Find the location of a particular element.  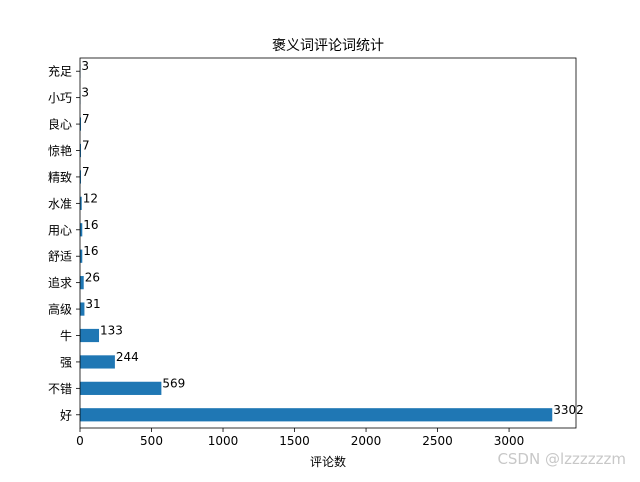

y-tick-label: 追求 is located at coordinates (60, 282).